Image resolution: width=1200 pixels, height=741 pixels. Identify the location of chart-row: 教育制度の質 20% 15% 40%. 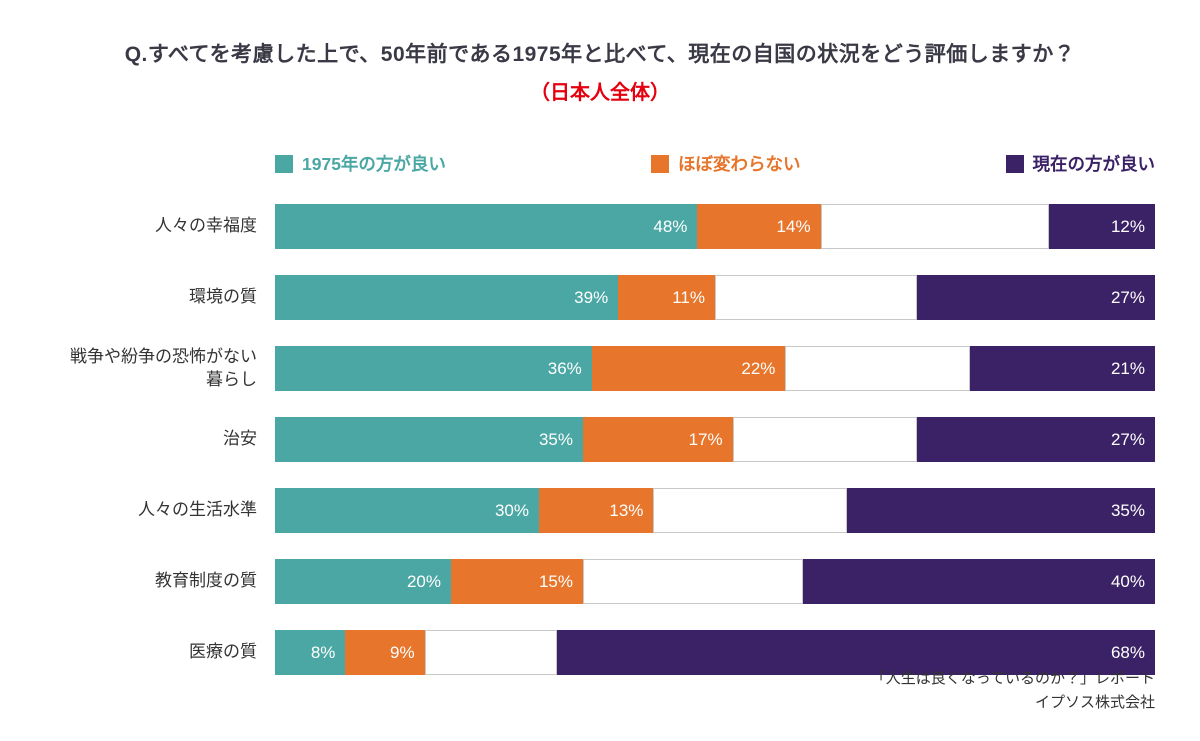
(577, 581).